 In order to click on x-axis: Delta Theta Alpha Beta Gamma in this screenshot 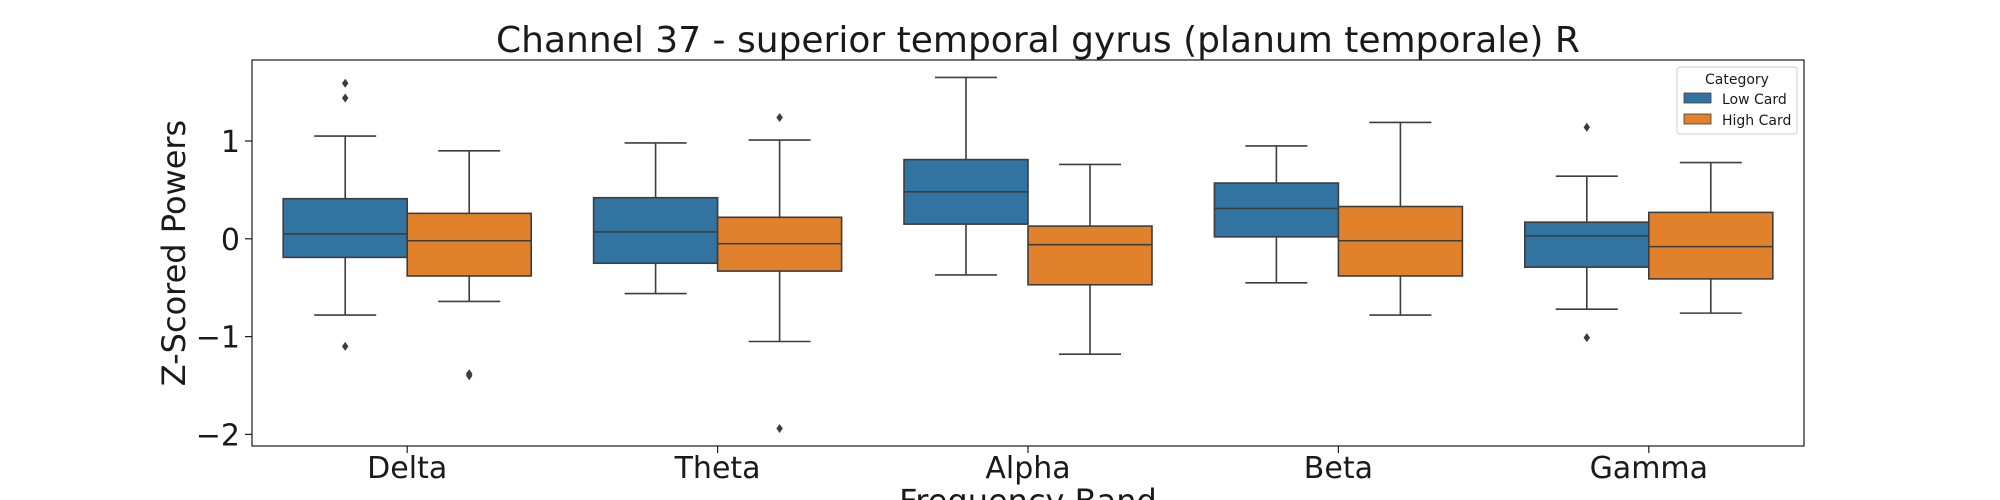, I will do `click(1037, 466)`.